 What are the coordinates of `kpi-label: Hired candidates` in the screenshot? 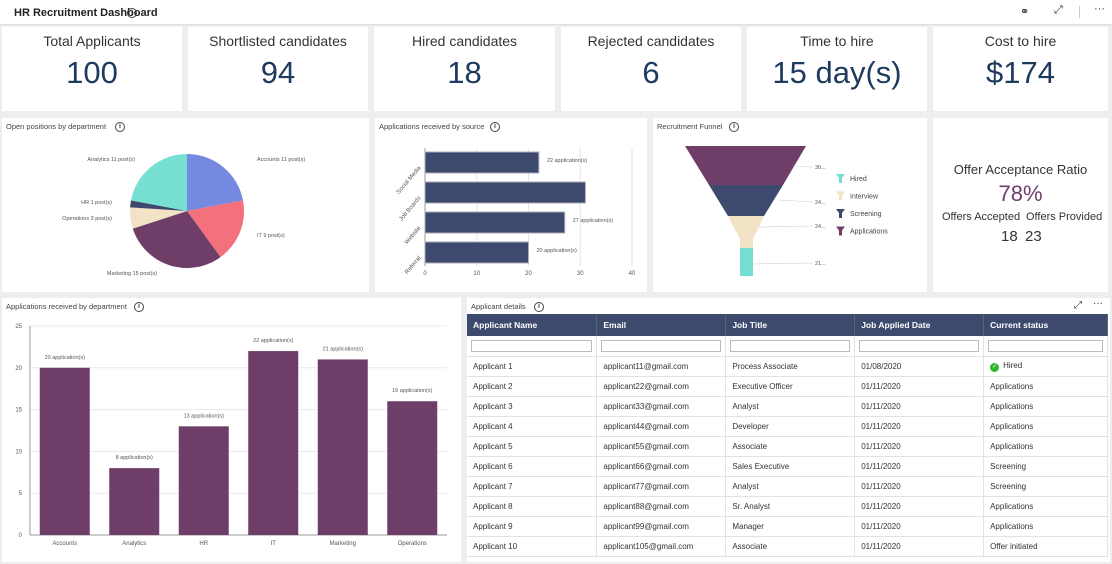 It's located at (464, 41).